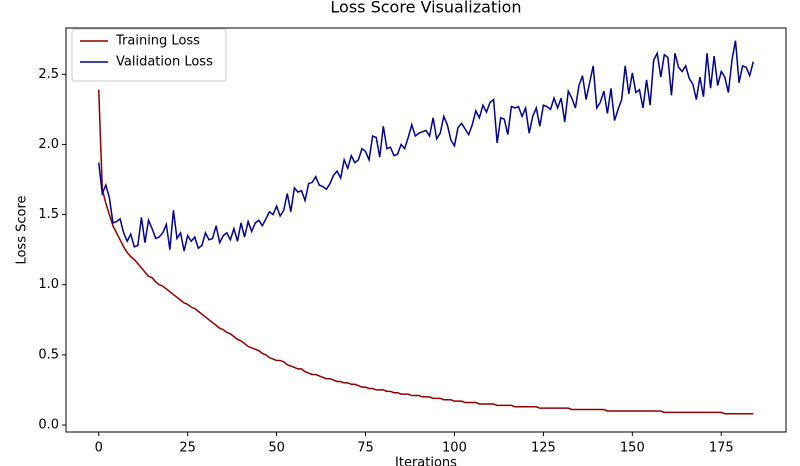  Describe the element at coordinates (48, 74) in the screenshot. I see `y-tick-label: 2.5` at that location.